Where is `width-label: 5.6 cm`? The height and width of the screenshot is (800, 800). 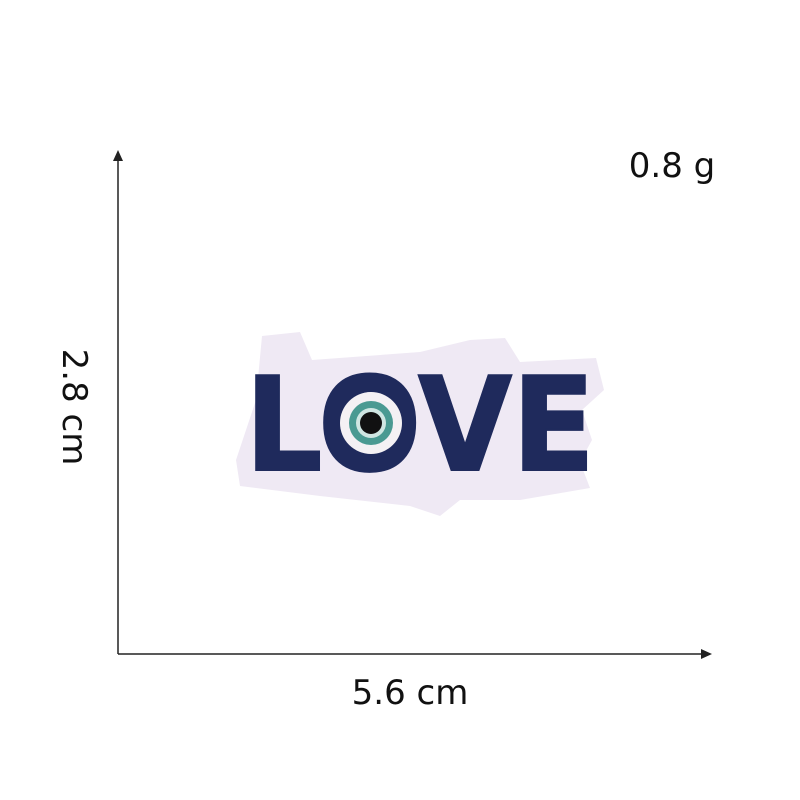
width-label: 5.6 cm is located at coordinates (410, 693).